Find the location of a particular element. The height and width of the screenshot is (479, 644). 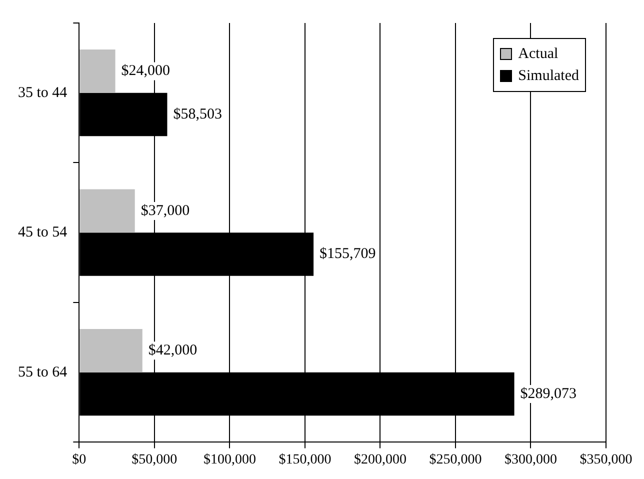

x-tick-label: $200,000 is located at coordinates (380, 460).